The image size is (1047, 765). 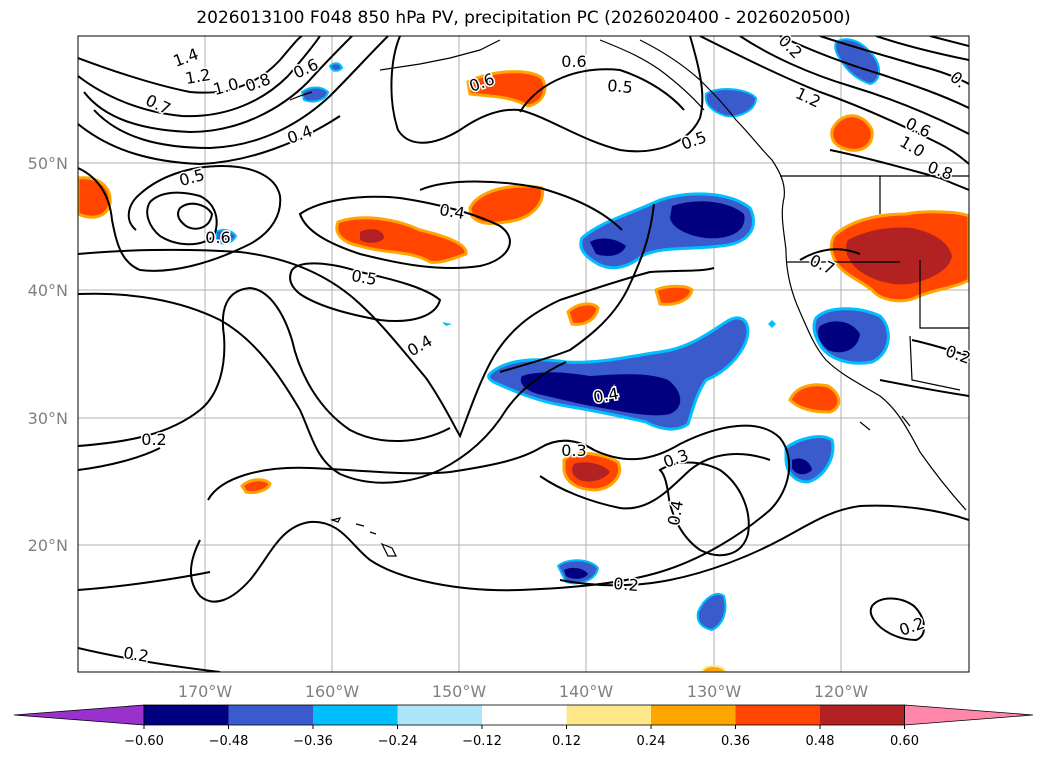 What do you see at coordinates (820, 741) in the screenshot?
I see `colorbar-tick-label: 0.48` at bounding box center [820, 741].